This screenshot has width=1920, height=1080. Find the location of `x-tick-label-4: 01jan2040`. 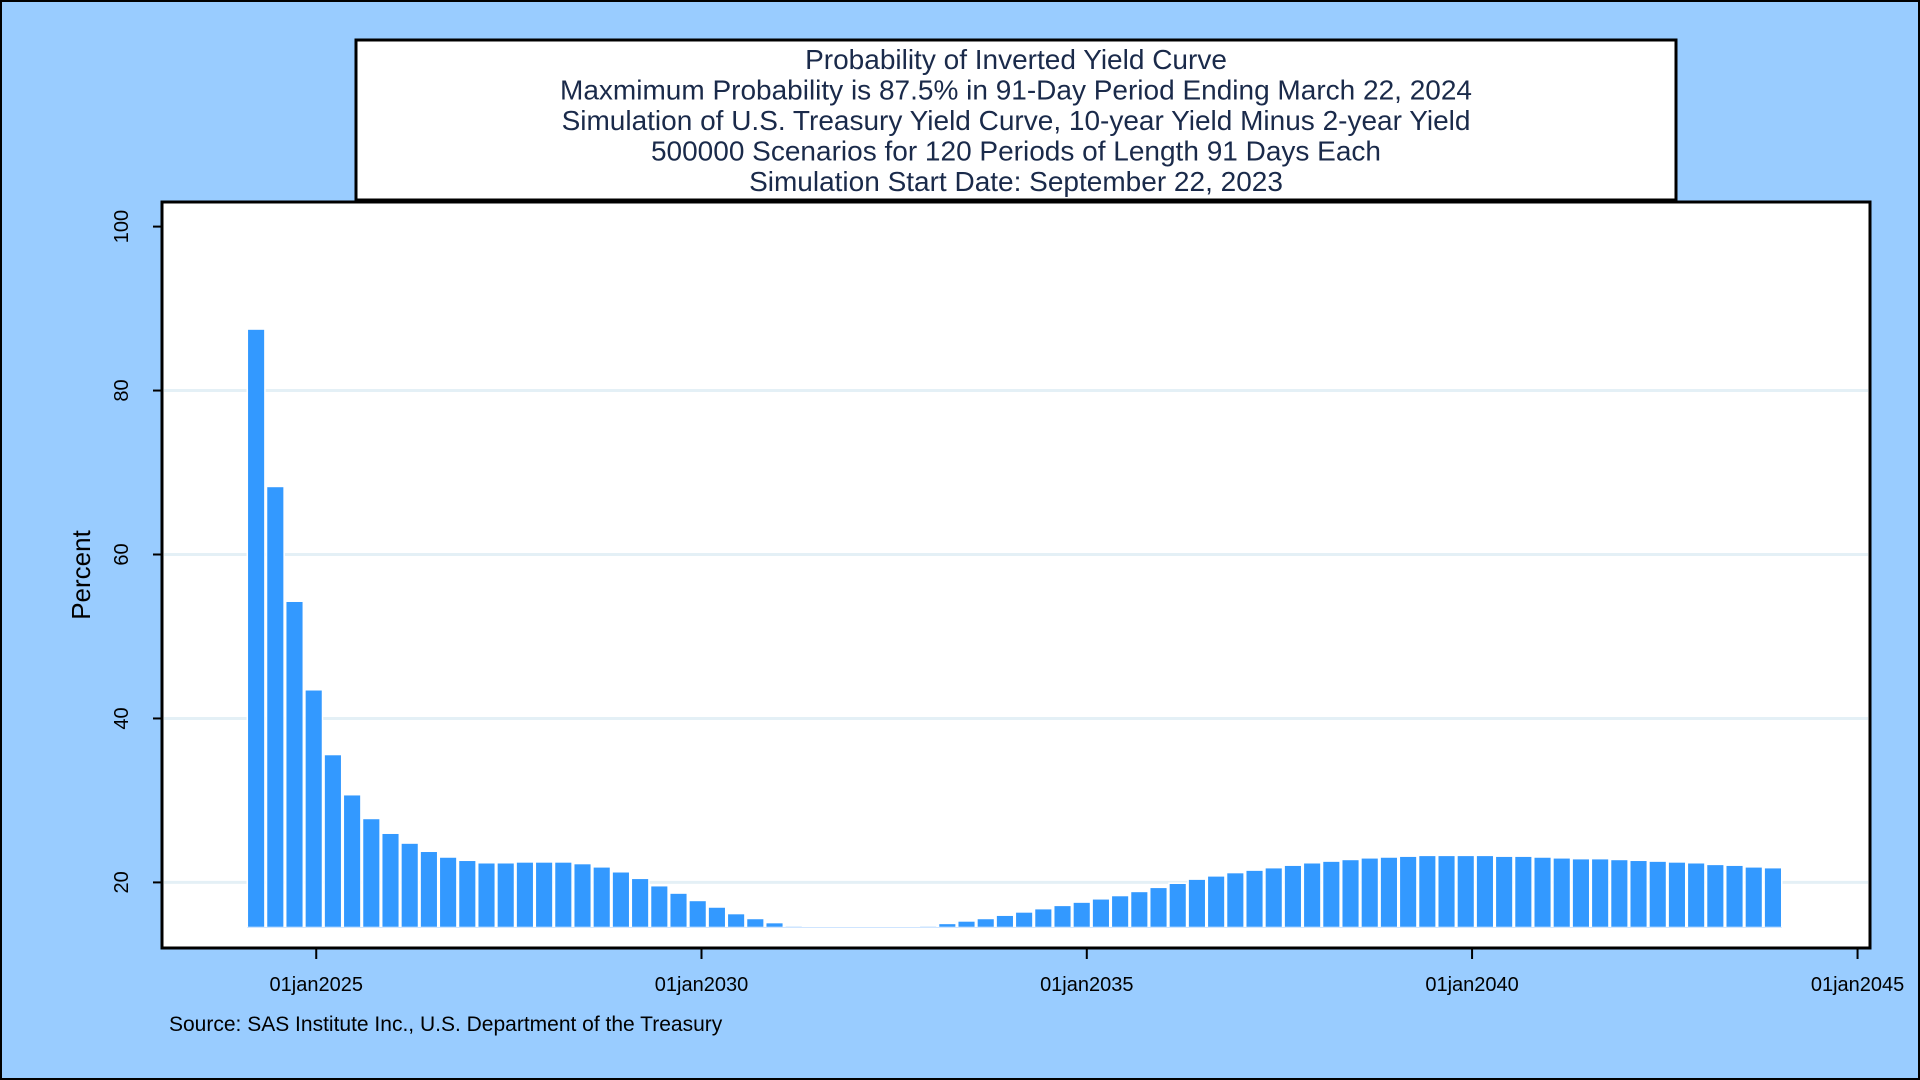

x-tick-label-4: 01jan2040 is located at coordinates (1471, 985).